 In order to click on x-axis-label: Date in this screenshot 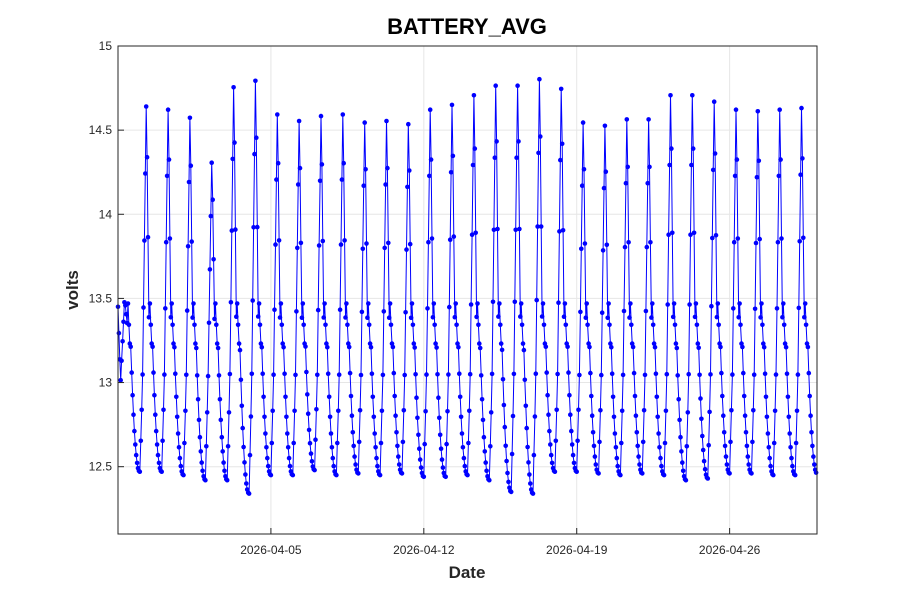, I will do `click(467, 572)`.